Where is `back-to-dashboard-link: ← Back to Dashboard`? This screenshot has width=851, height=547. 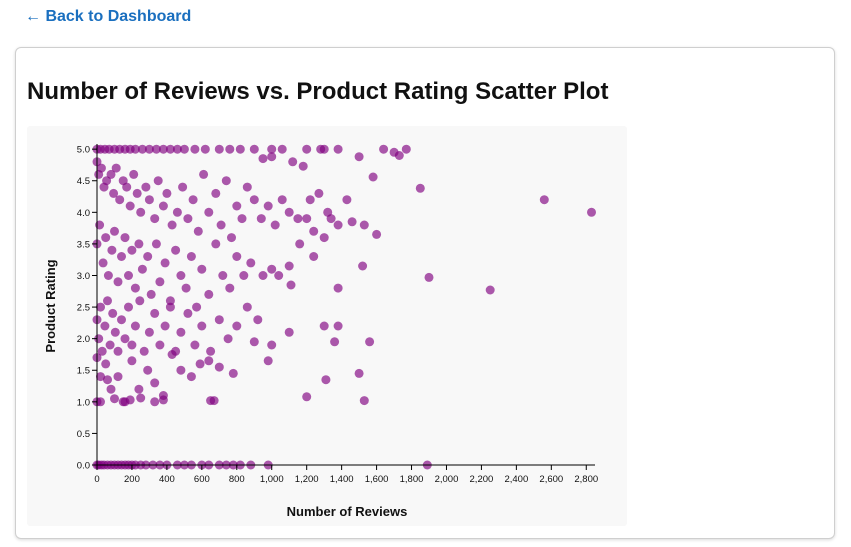
back-to-dashboard-link: ← Back to Dashboard is located at coordinates (108, 16).